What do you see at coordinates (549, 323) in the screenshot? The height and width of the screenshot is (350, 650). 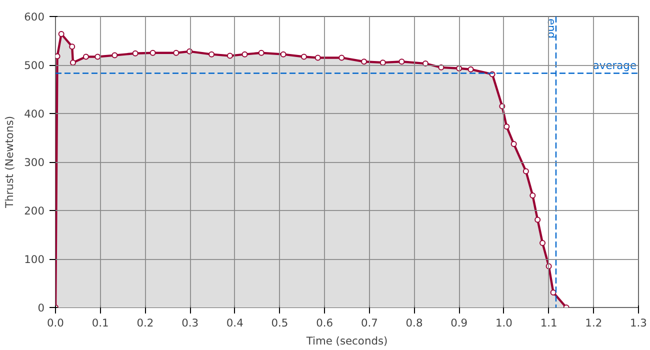 I see `x-tick-label: 1.1` at bounding box center [549, 323].